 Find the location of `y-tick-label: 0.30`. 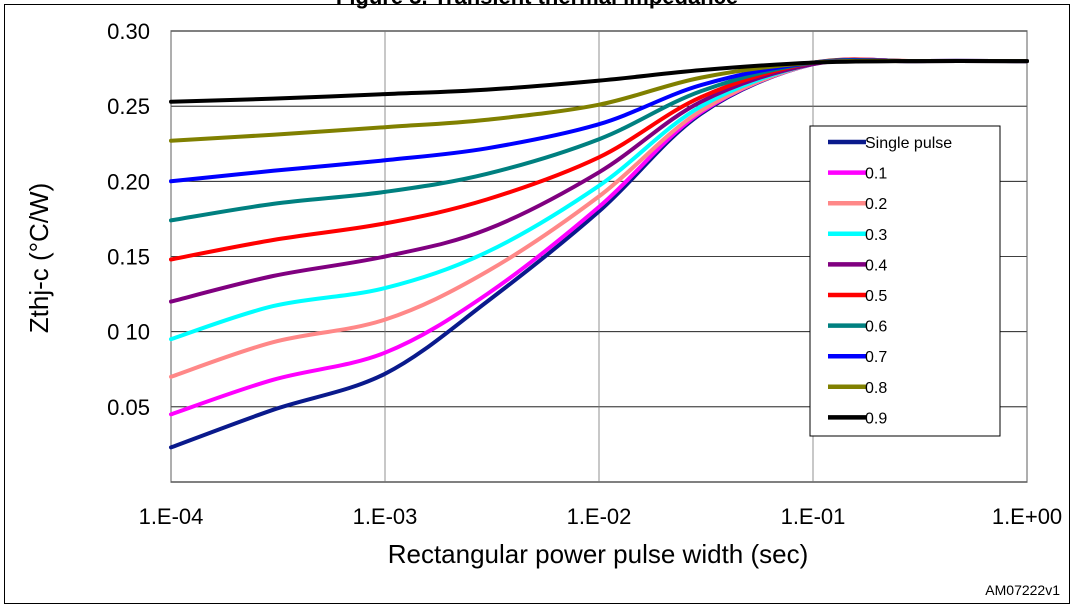

y-tick-label: 0.30 is located at coordinates (128, 31).